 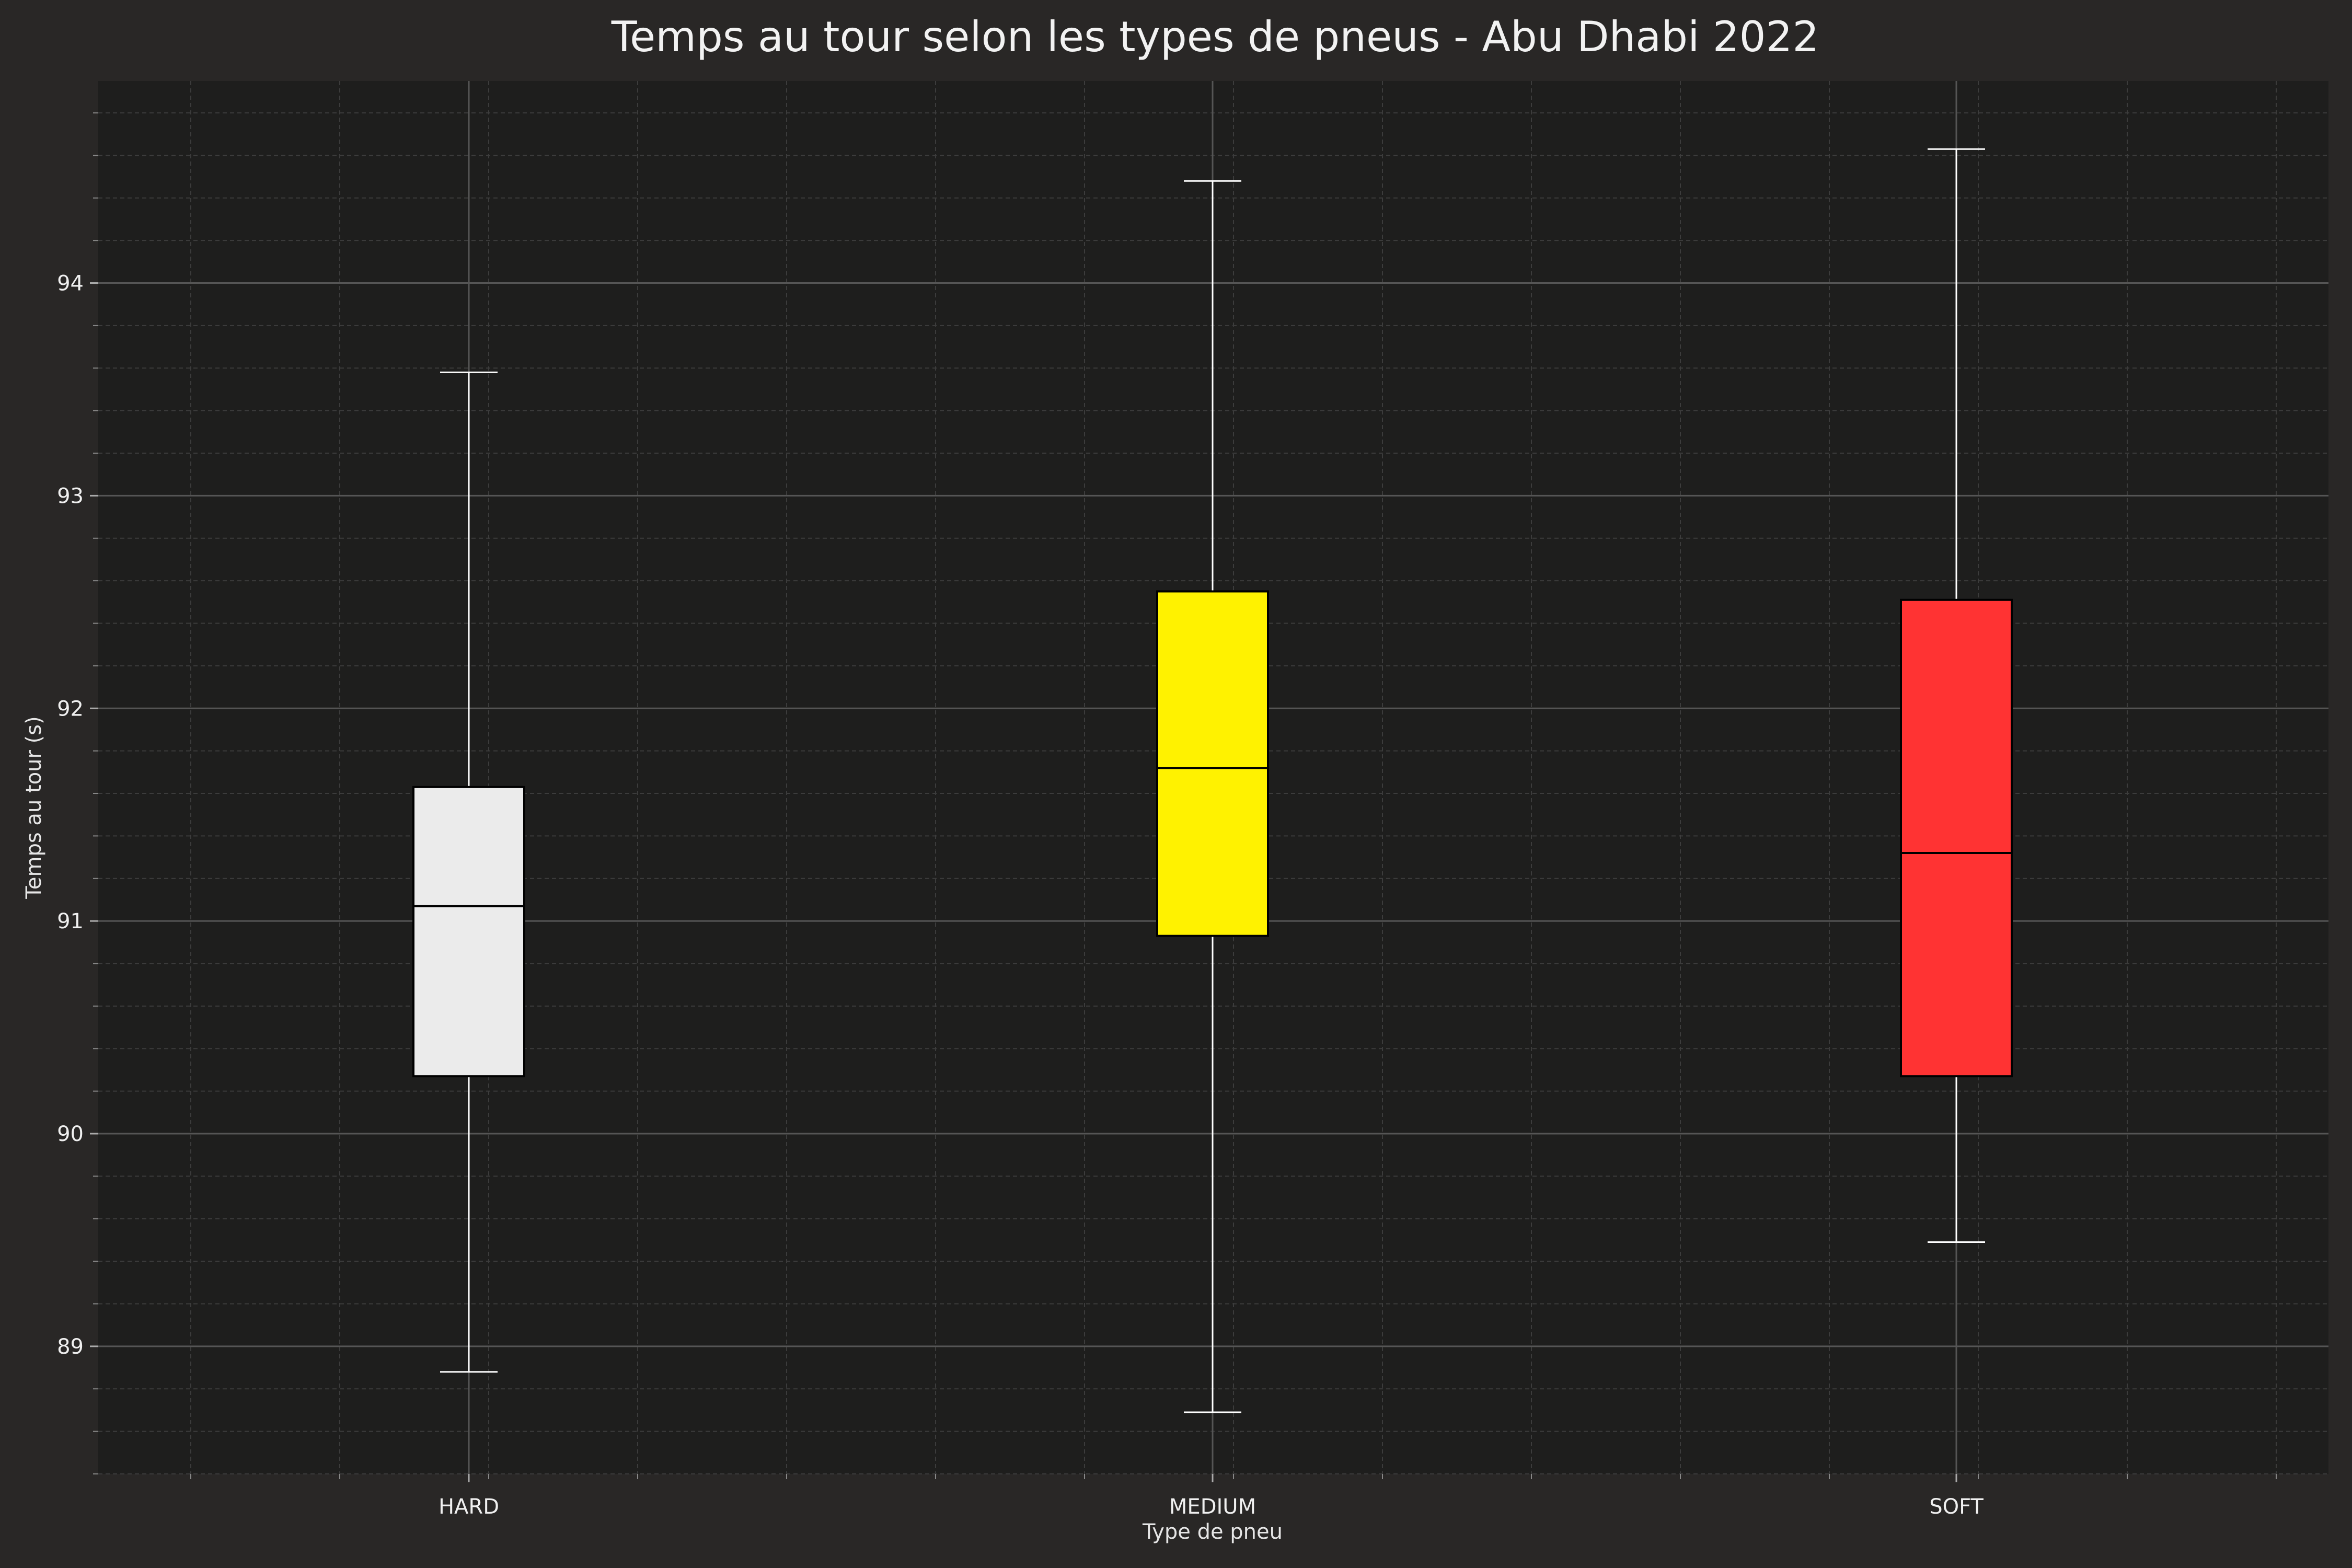 What do you see at coordinates (70, 496) in the screenshot?
I see `y-tick-label: 93` at bounding box center [70, 496].